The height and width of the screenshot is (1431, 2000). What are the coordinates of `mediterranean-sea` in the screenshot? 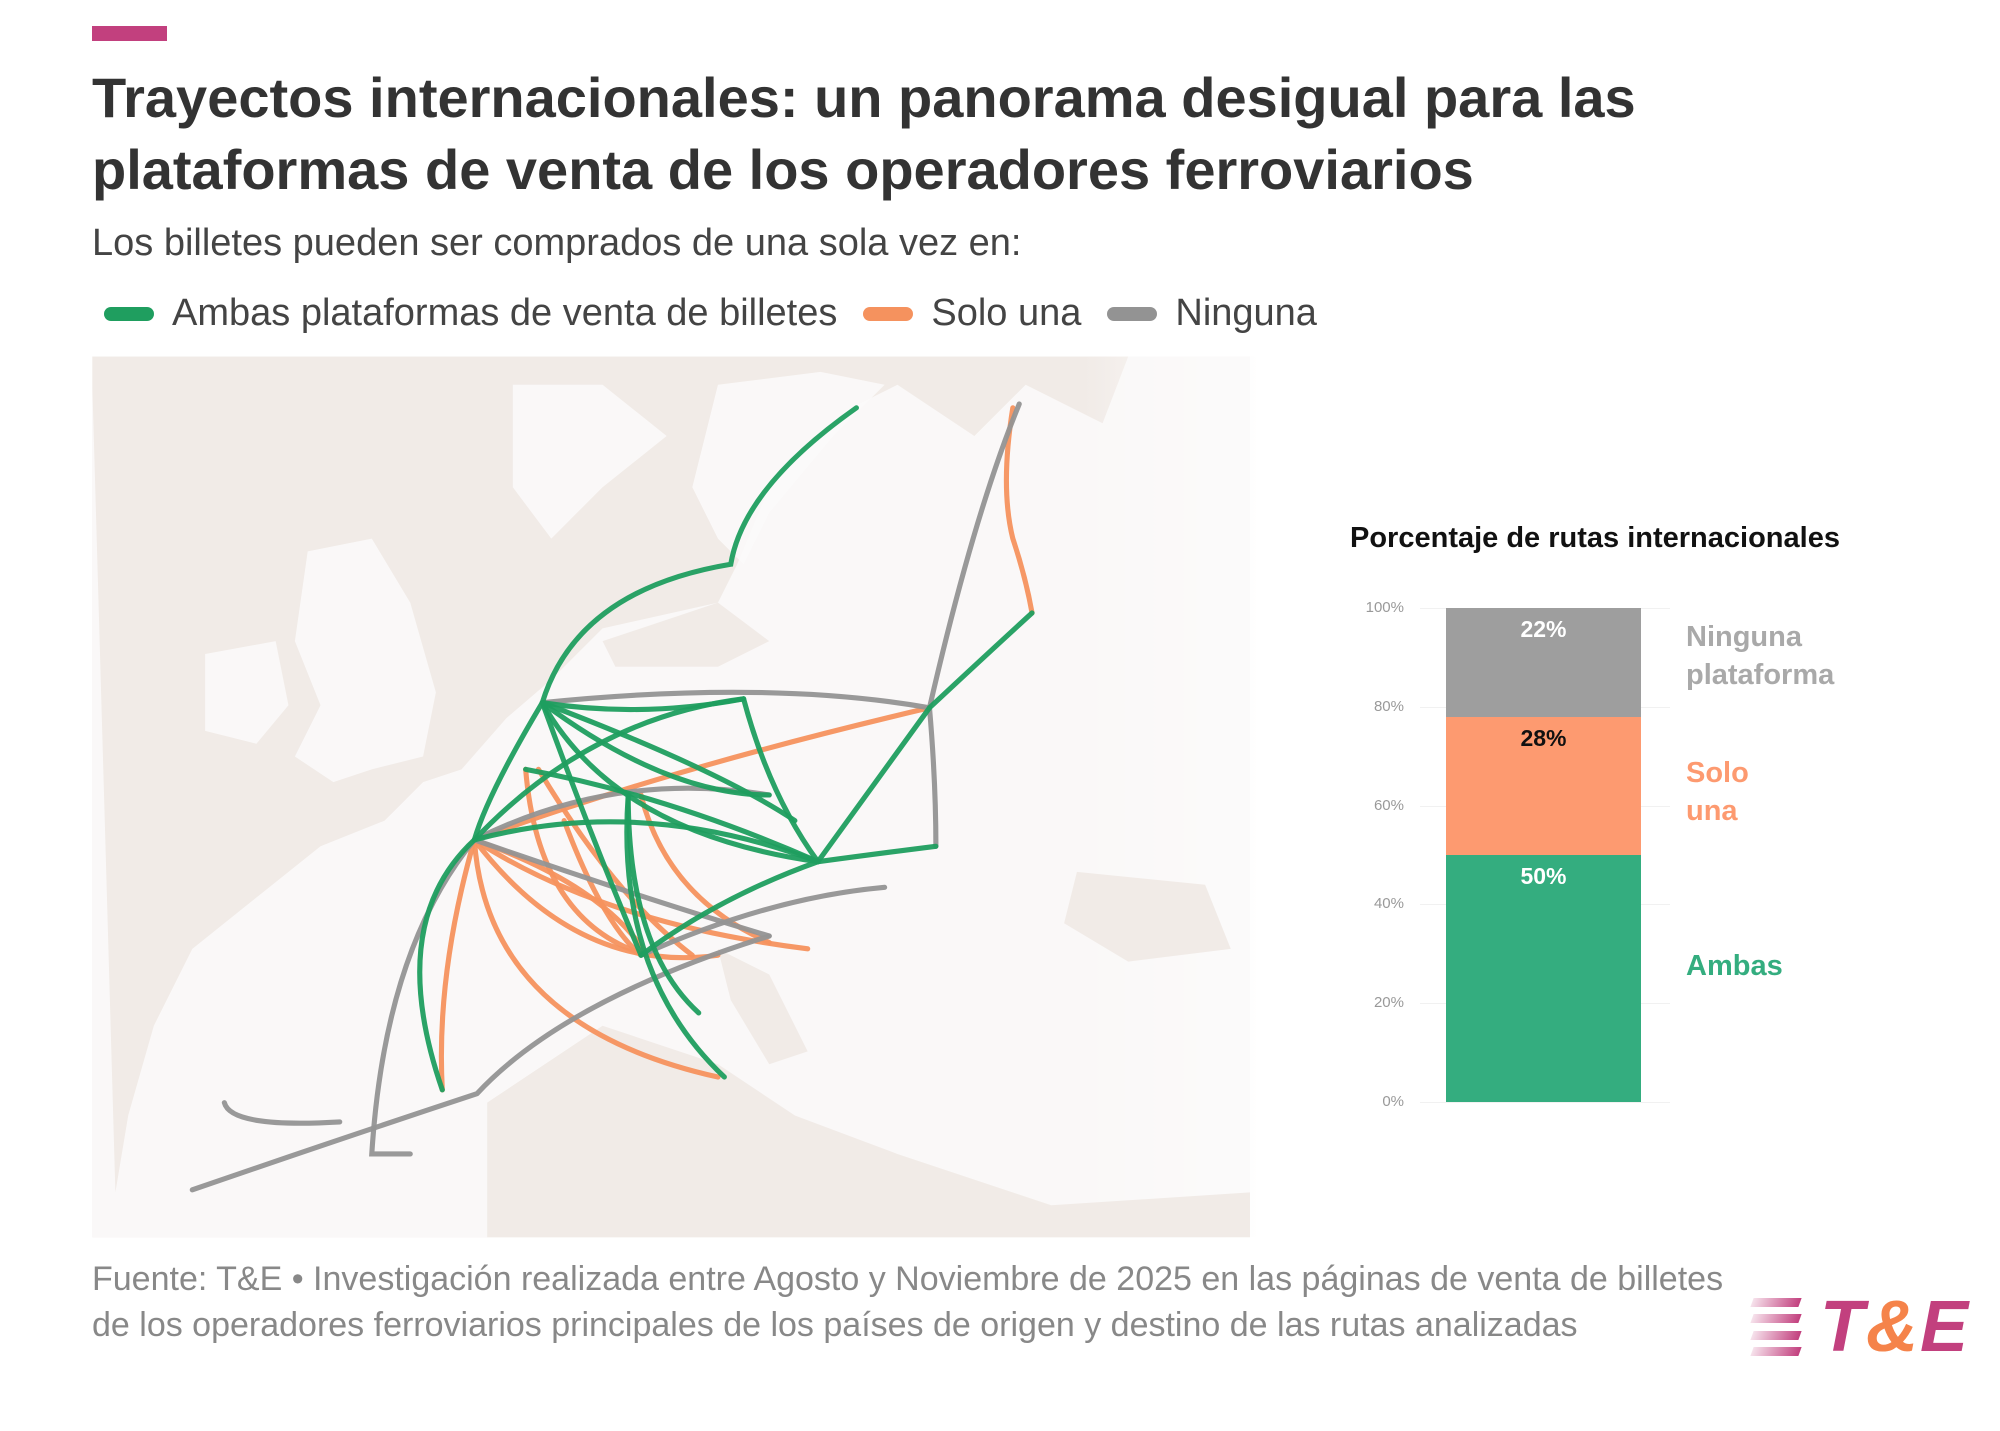 It's located at (869, 1131).